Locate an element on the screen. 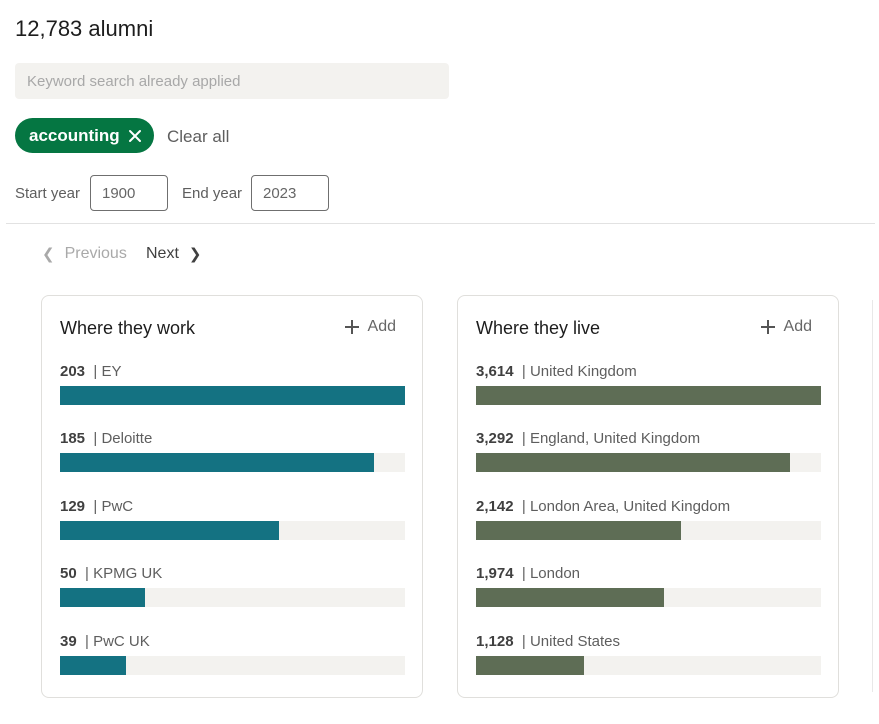  next-card-edge is located at coordinates (872, 496).